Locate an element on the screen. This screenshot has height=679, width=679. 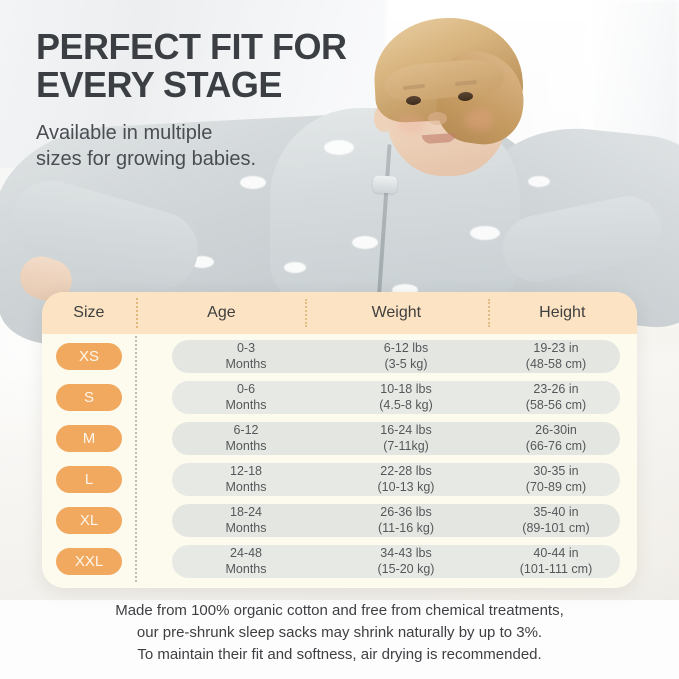
size-badge: XS is located at coordinates (89, 356).